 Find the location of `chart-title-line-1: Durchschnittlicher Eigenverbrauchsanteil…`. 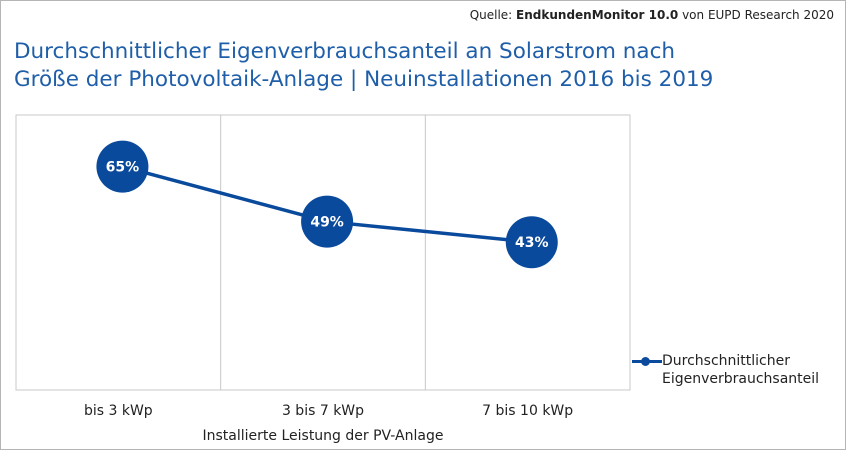

chart-title-line-1: Durchschnittlicher Eigenverbrauchsanteil… is located at coordinates (345, 51).